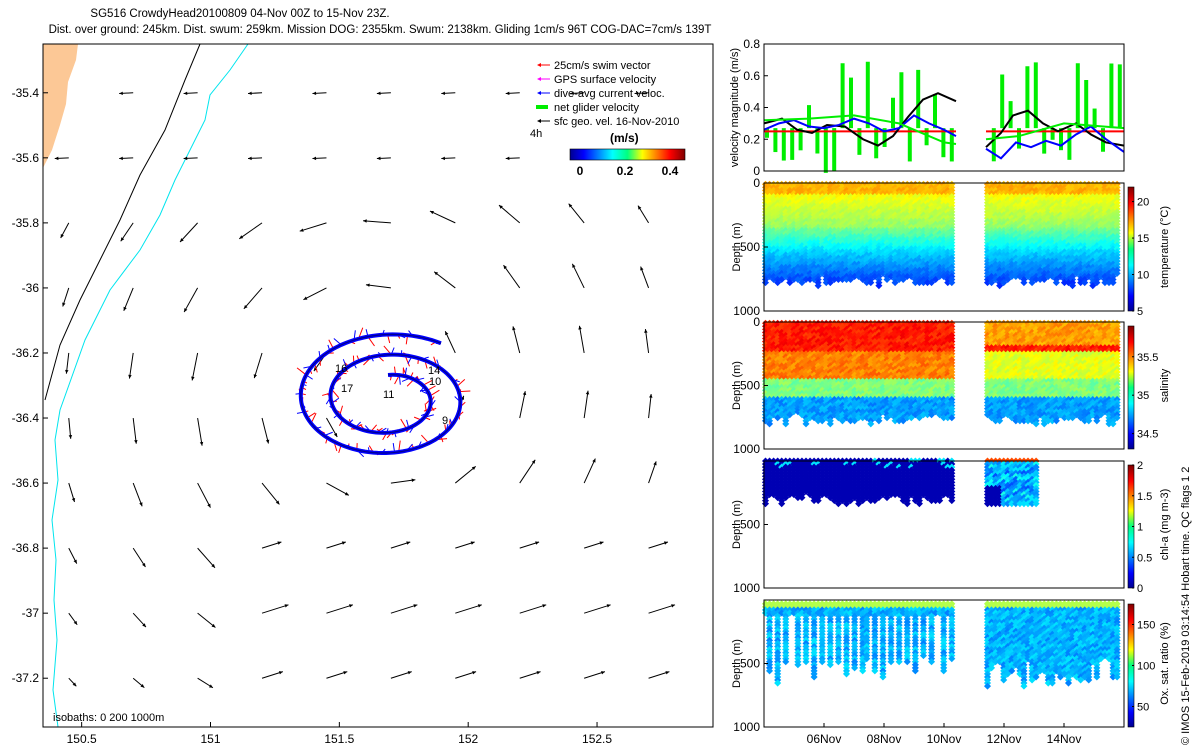  I want to click on velocity-y-label: velocity magnitude (m/s), so click(735, 107).